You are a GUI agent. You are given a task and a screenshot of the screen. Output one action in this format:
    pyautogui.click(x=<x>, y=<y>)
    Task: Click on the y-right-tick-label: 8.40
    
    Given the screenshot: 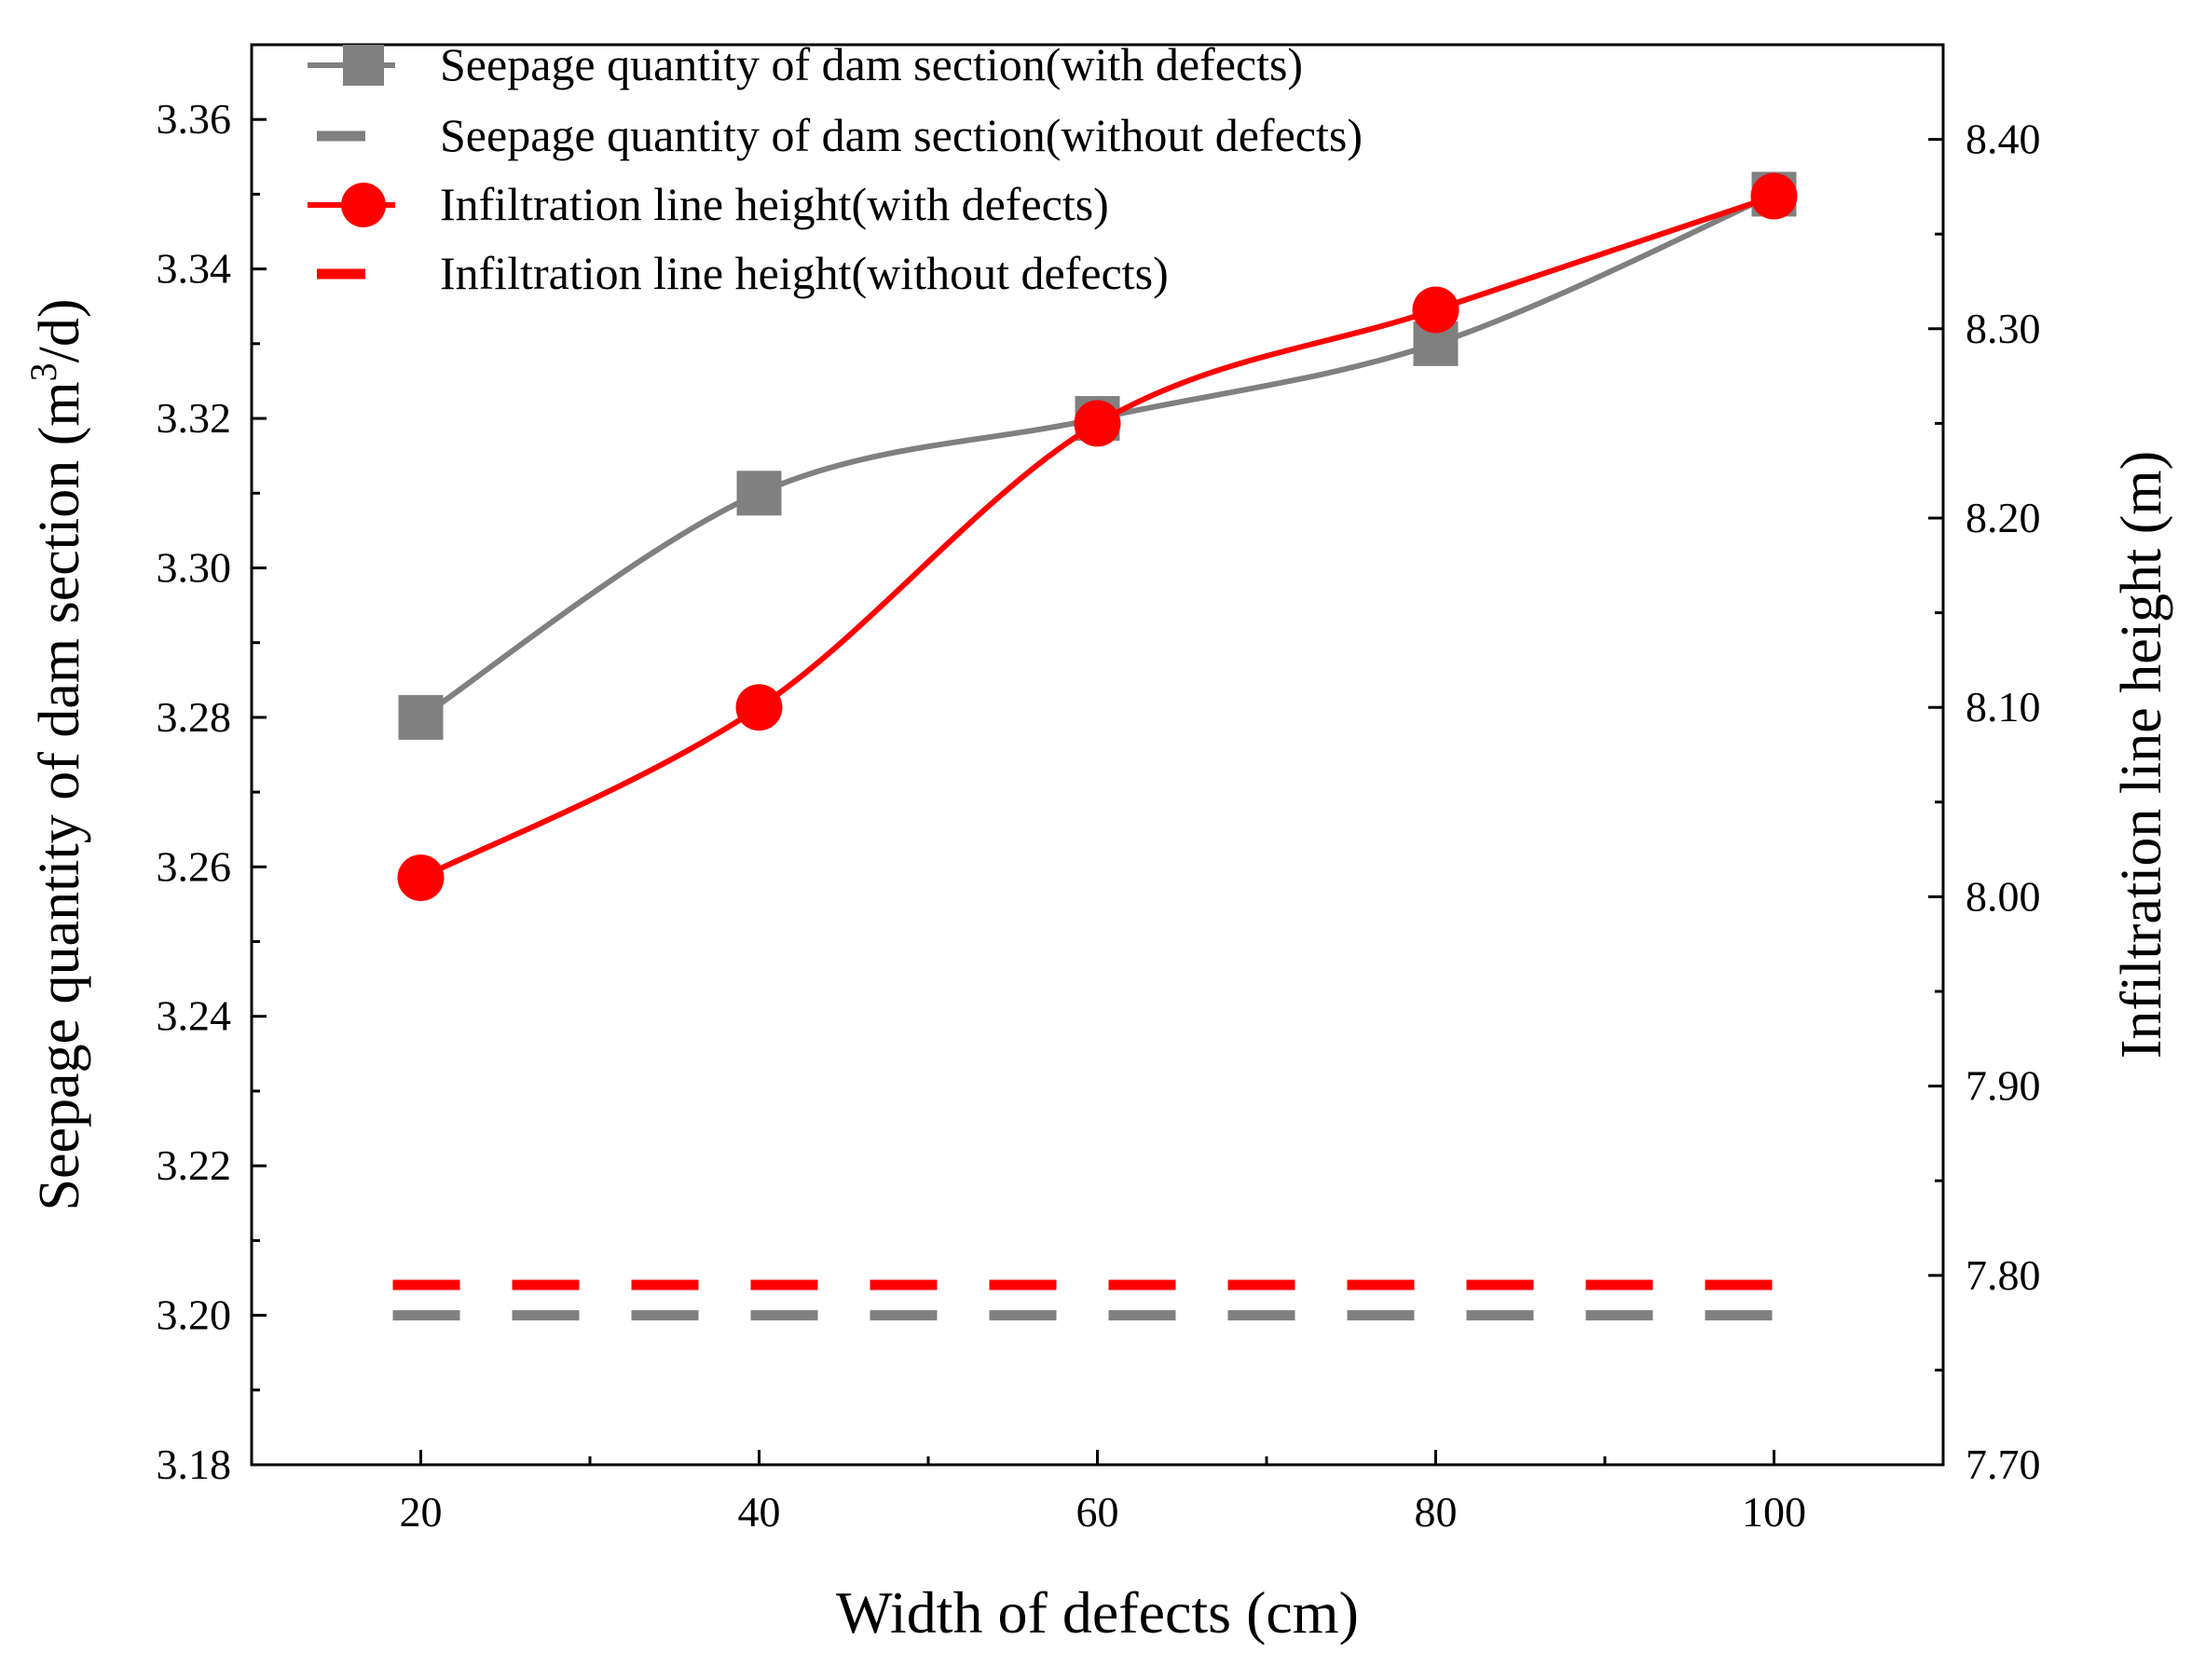 What is the action you would take?
    pyautogui.click(x=2003, y=139)
    